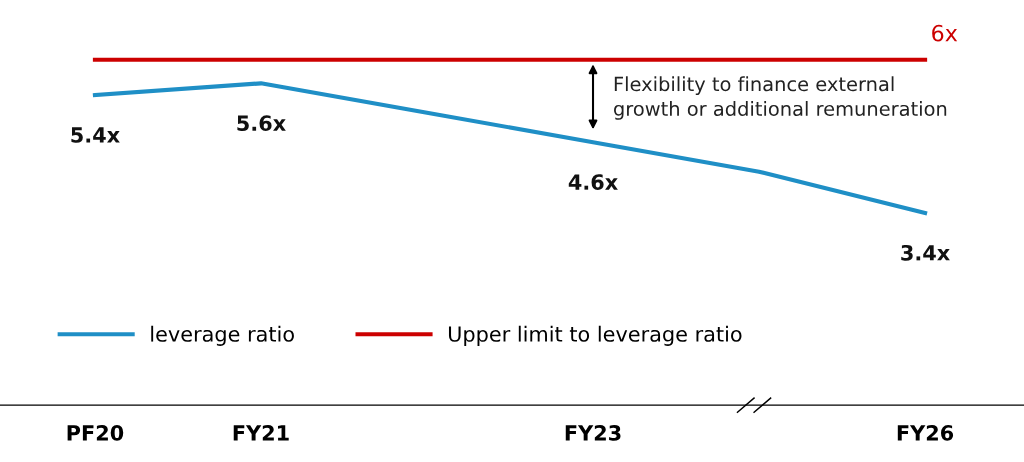 This screenshot has height=462, width=1024. Describe the element at coordinates (261, 123) in the screenshot. I see `data-label: 5.6x` at that location.